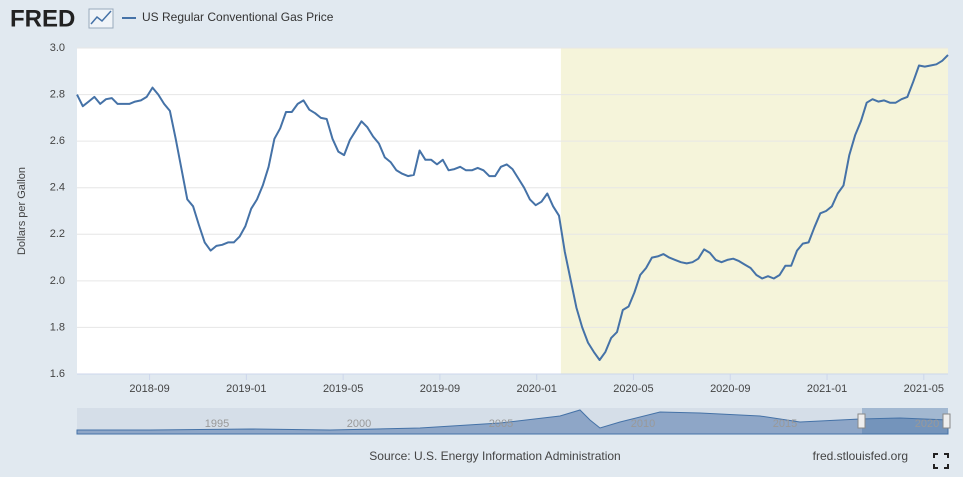  Describe the element at coordinates (941, 461) in the screenshot. I see `fullscreen-icon` at that location.